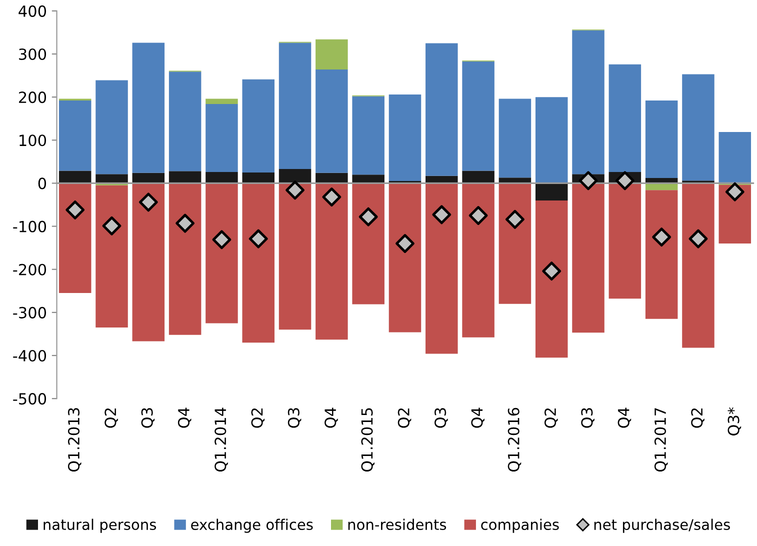 The height and width of the screenshot is (546, 757). I want to click on x-tick-label: Q1.2016, so click(515, 440).